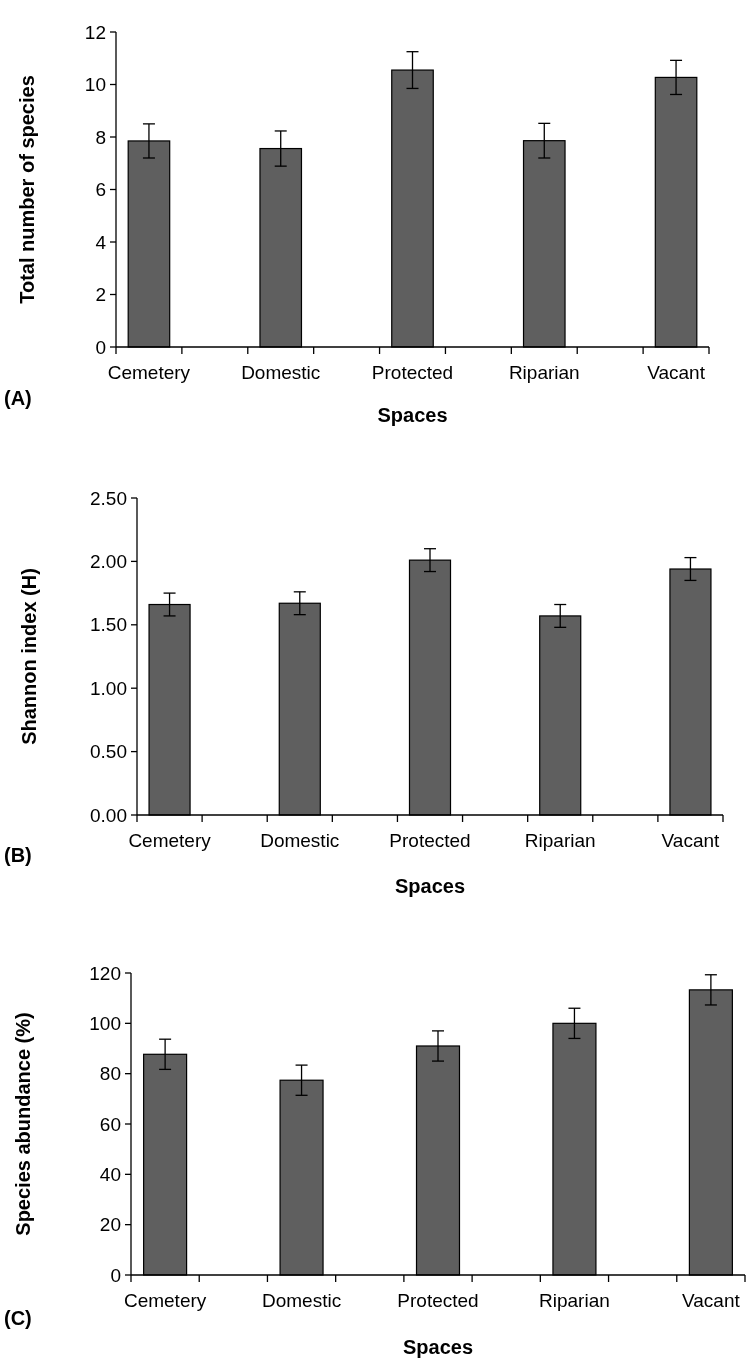 This screenshot has width=748, height=1365. I want to click on y-tick-label: 0.00, so click(108, 815).